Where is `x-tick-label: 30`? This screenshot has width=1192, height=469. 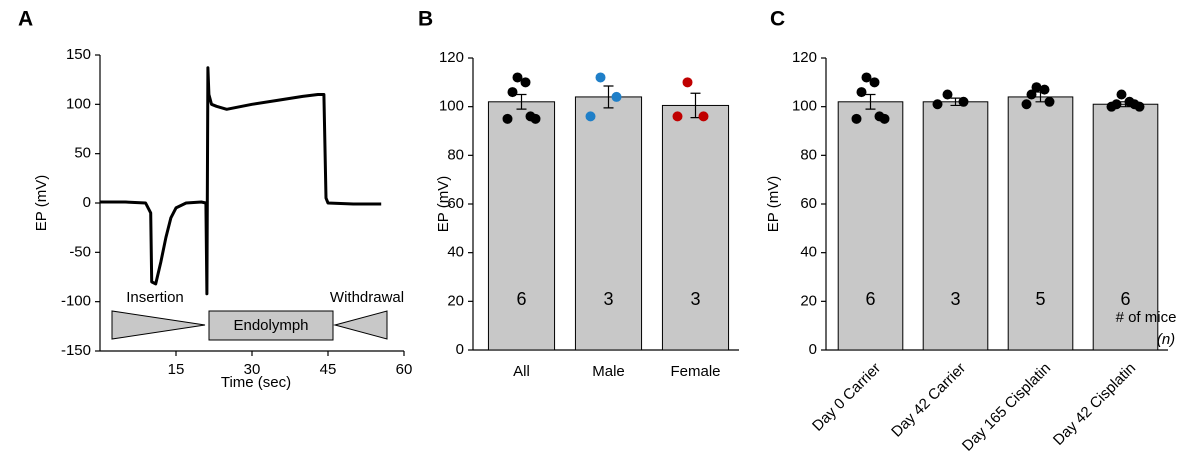
x-tick-label: 30 is located at coordinates (252, 369).